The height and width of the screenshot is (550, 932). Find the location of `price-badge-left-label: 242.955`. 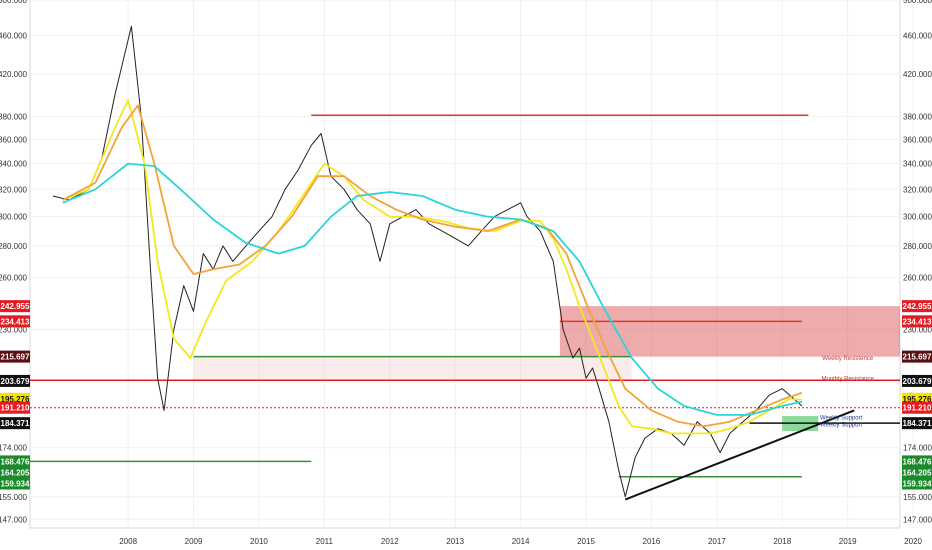

price-badge-left-label: 242.955 is located at coordinates (15, 306).